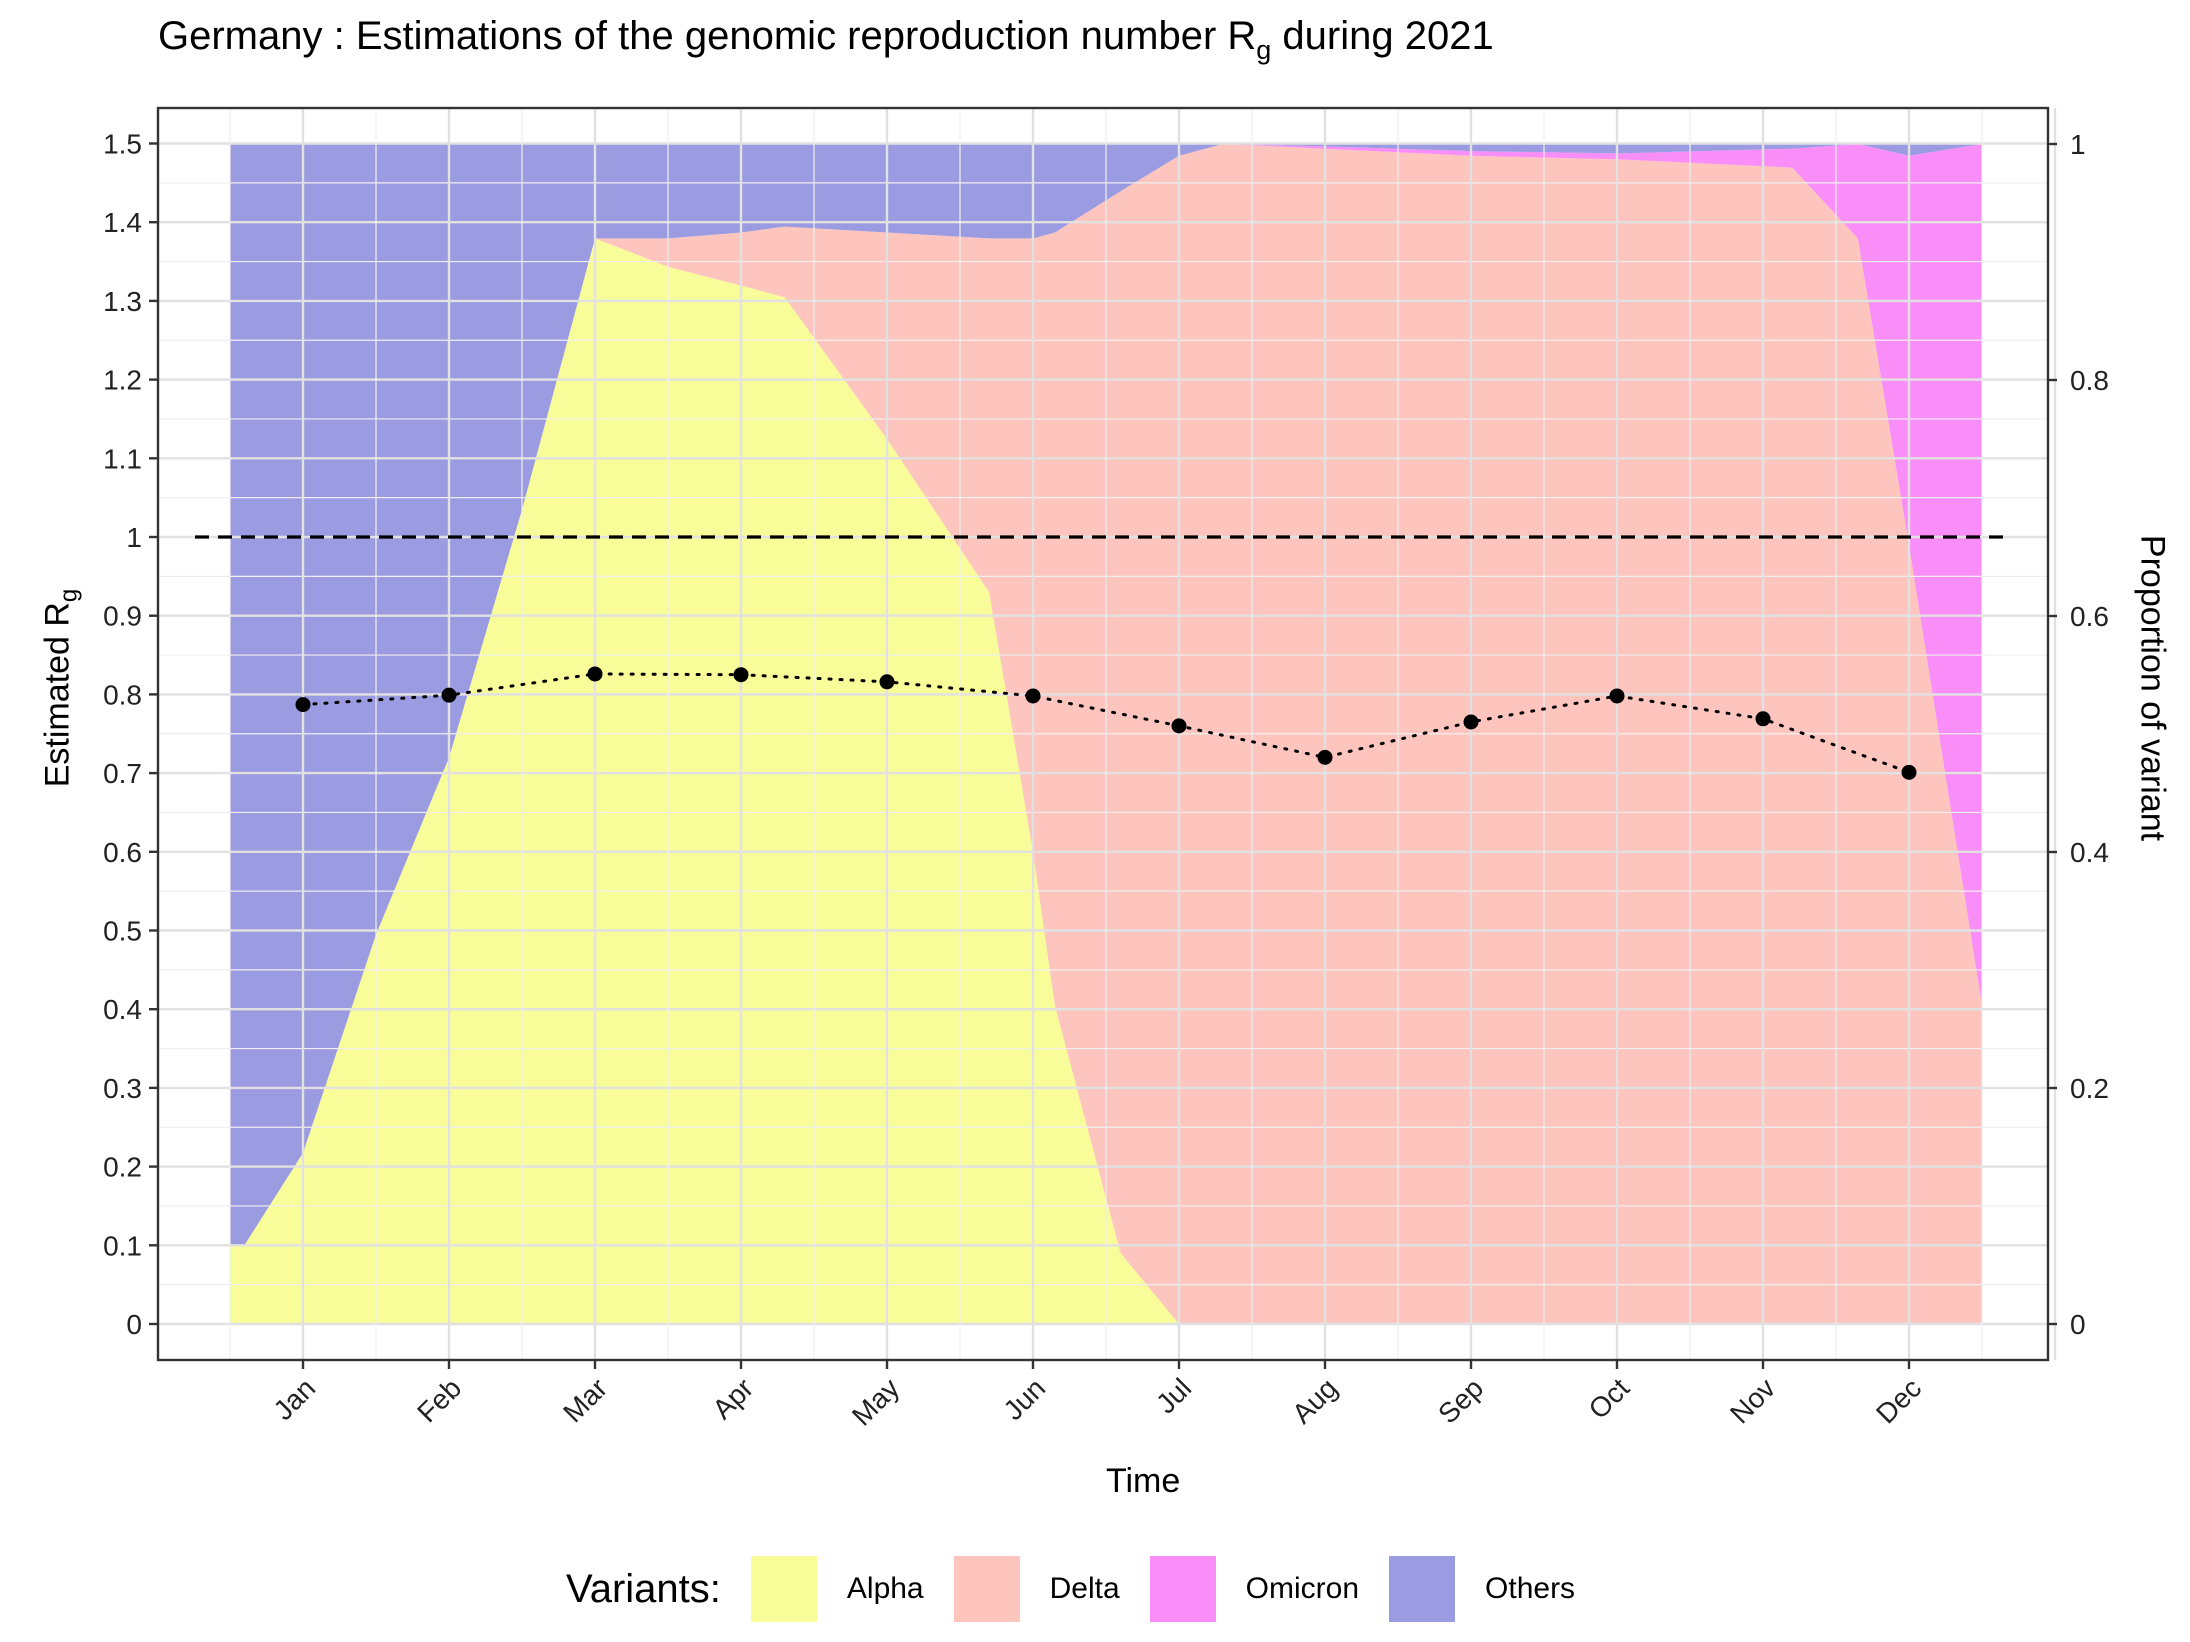  I want to click on x-tick-label: Aug, so click(1314, 1400).